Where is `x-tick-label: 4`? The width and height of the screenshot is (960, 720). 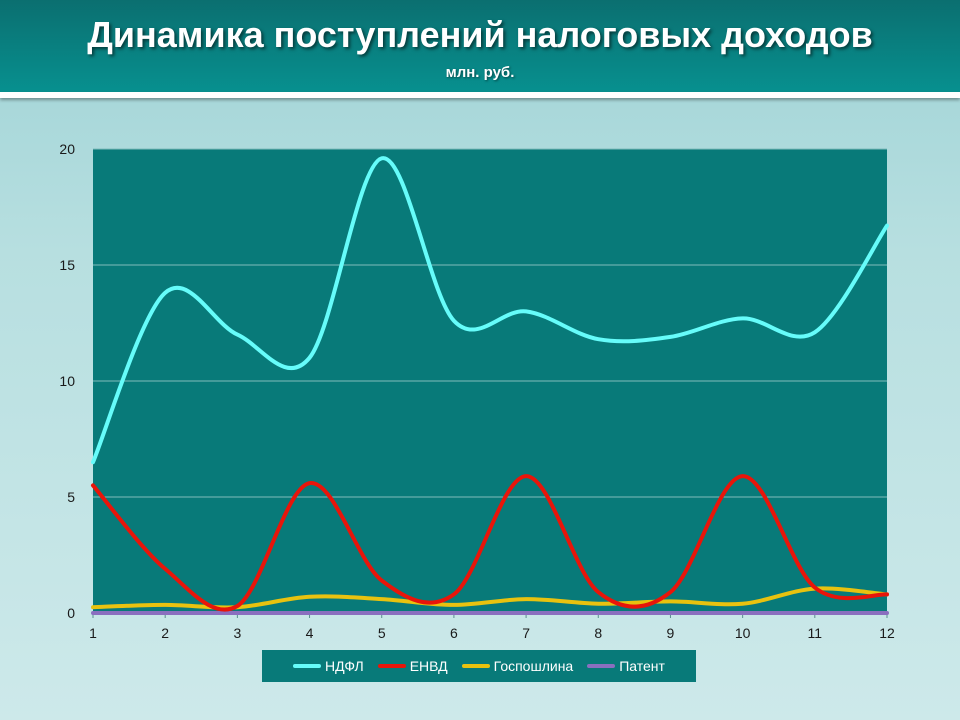
x-tick-label: 4 is located at coordinates (310, 633).